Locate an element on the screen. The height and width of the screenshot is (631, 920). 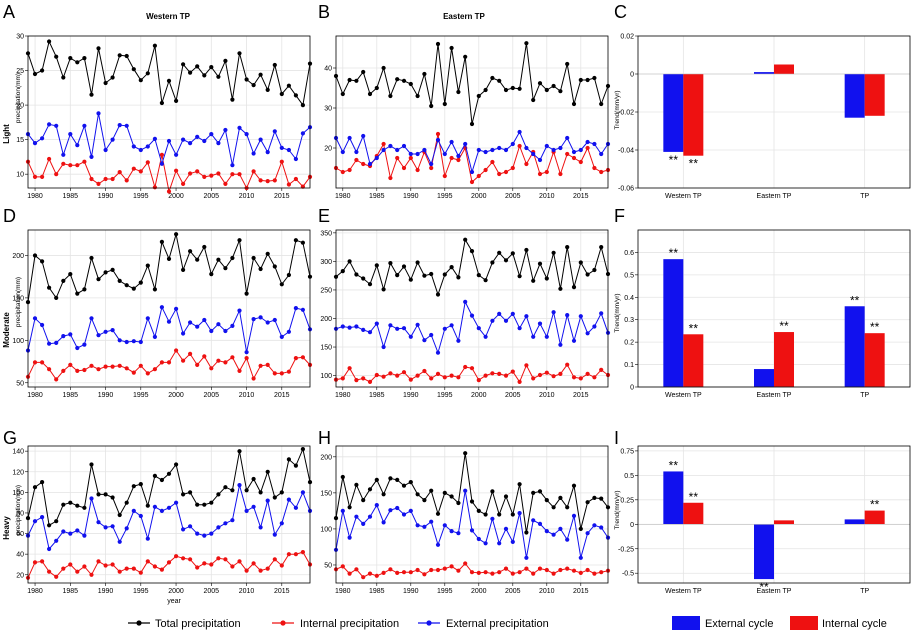
panel-f-ytick-label: 0.2 is located at coordinates (629, 343).